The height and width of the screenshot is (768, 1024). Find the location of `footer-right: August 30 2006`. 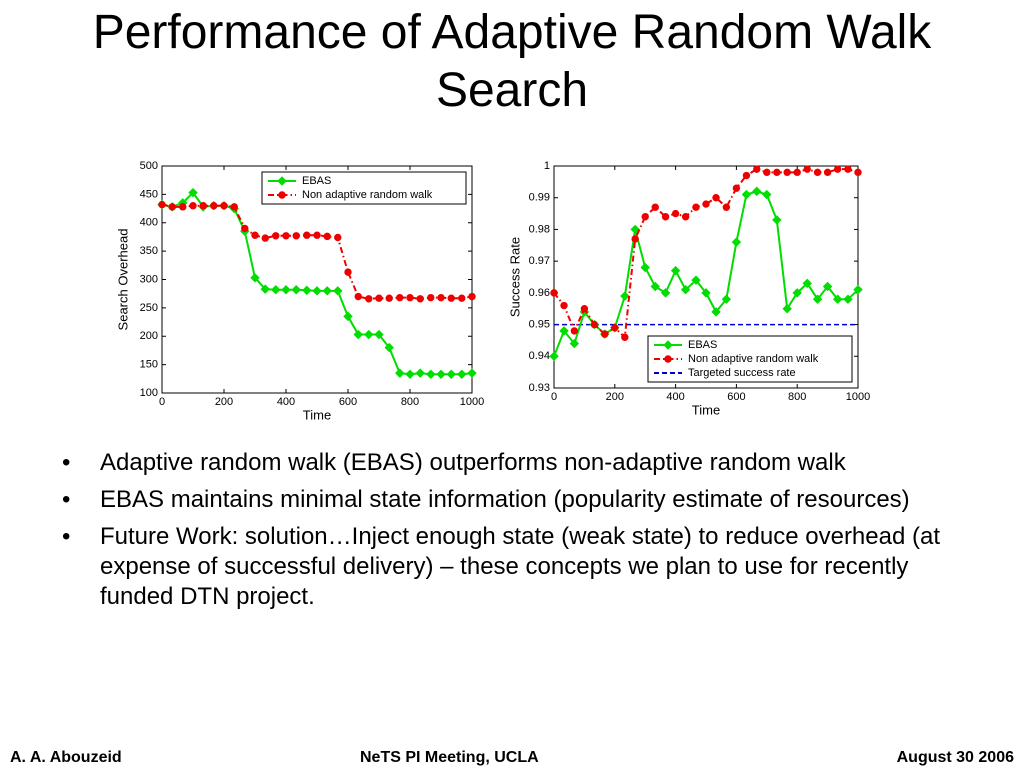

footer-right: August 30 2006 is located at coordinates (955, 757).